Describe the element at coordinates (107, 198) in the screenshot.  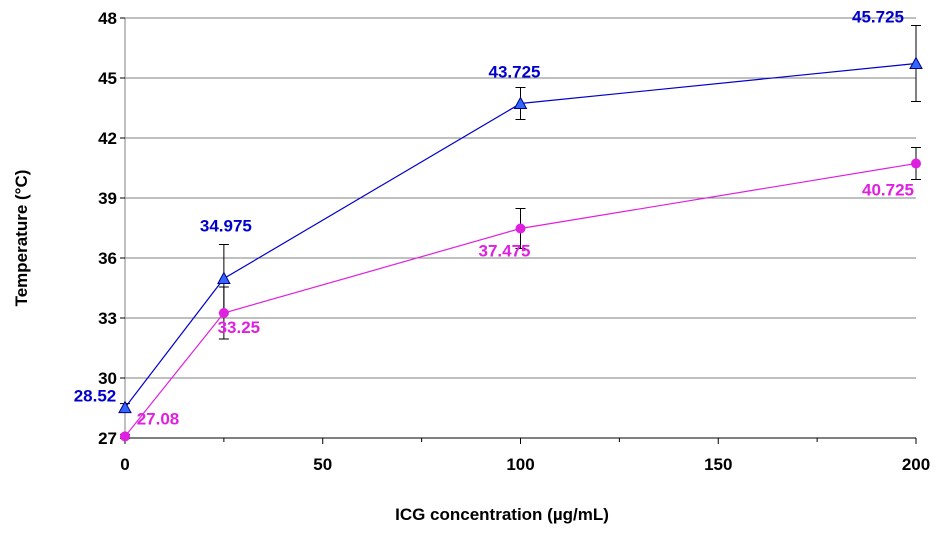
I see `y-tick-label: 39` at that location.